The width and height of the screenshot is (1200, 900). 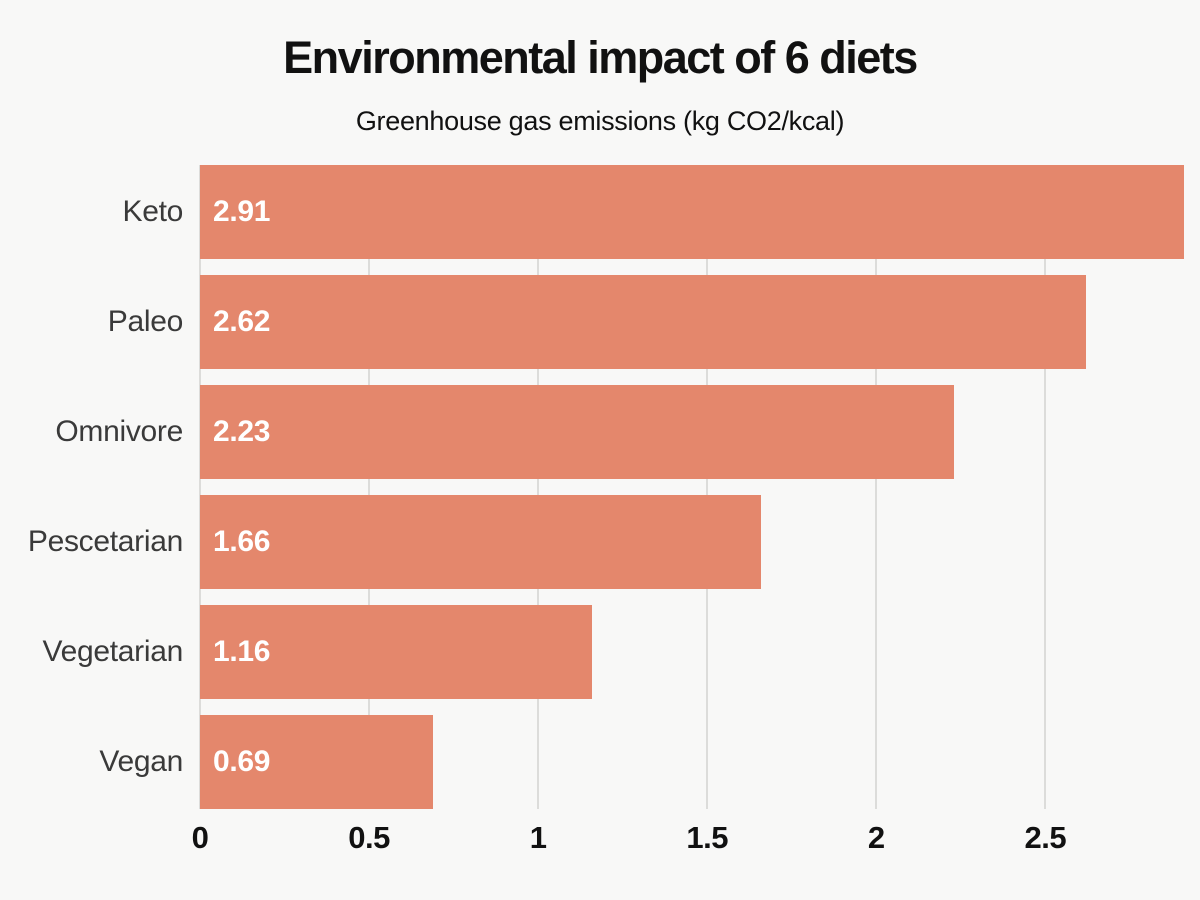 I want to click on bar-row: Vegetarian 1.16, so click(x=592, y=652).